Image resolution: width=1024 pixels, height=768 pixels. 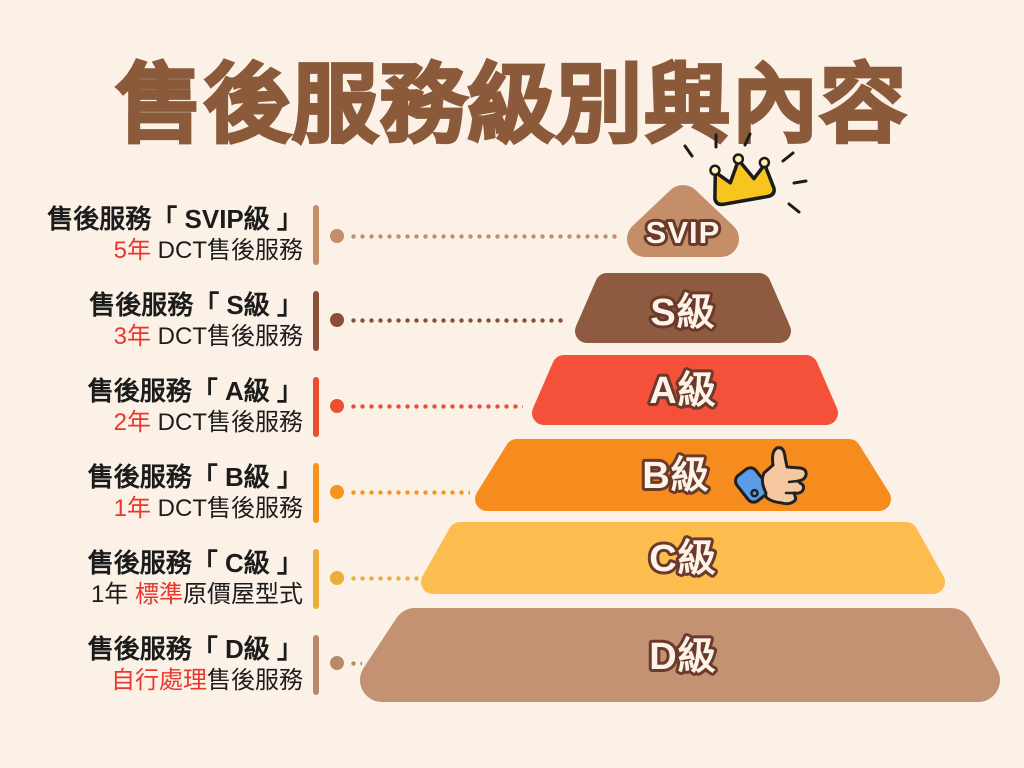 I want to click on service-level-desc: 自行處理售後服務, so click(x=151, y=681).